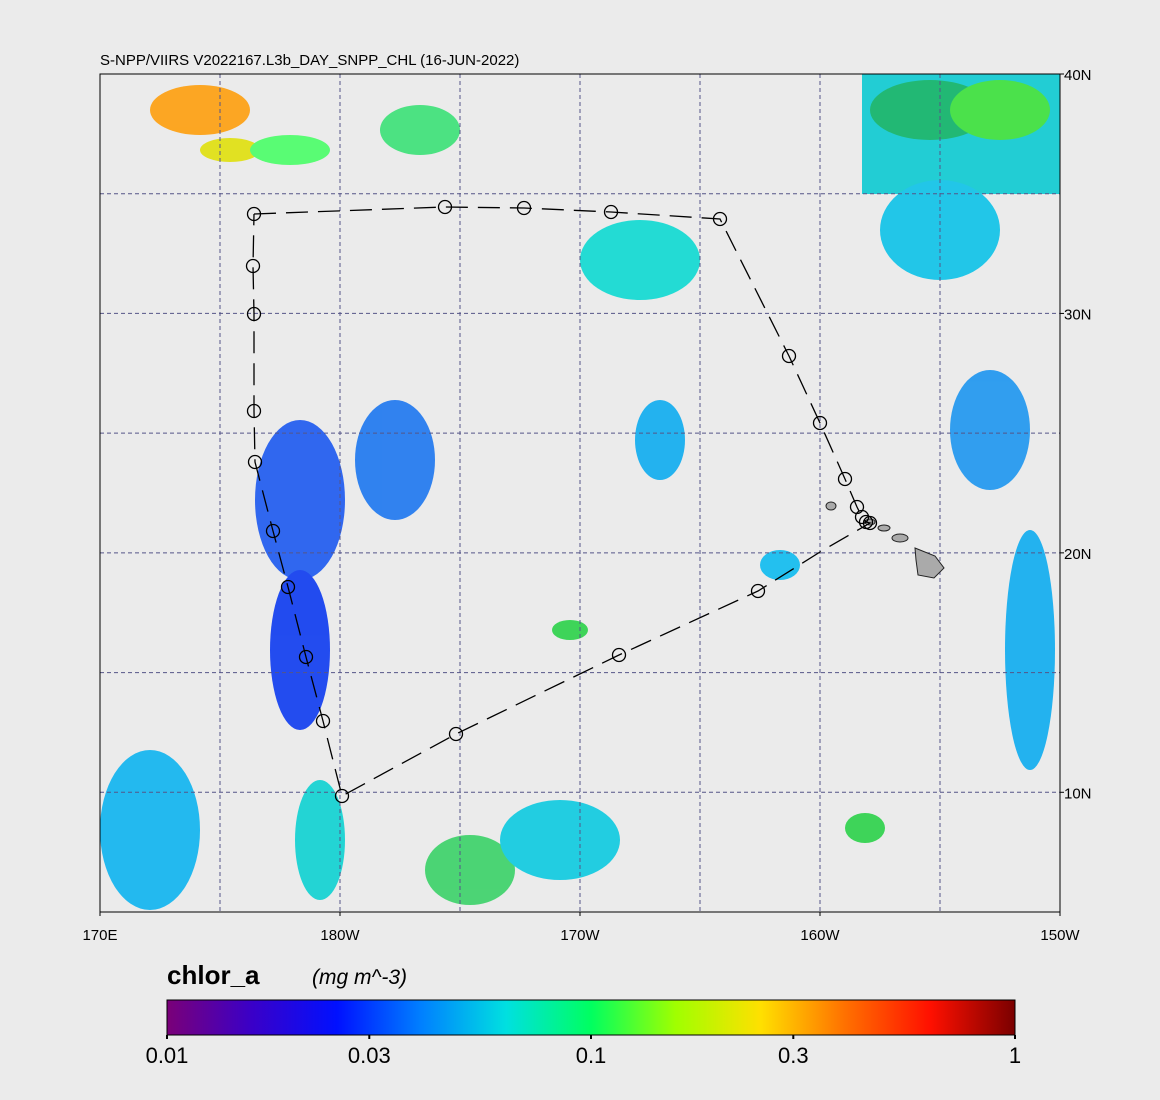 The height and width of the screenshot is (1100, 1160). I want to click on colorbar-tick-label: 0.03, so click(369, 1055).